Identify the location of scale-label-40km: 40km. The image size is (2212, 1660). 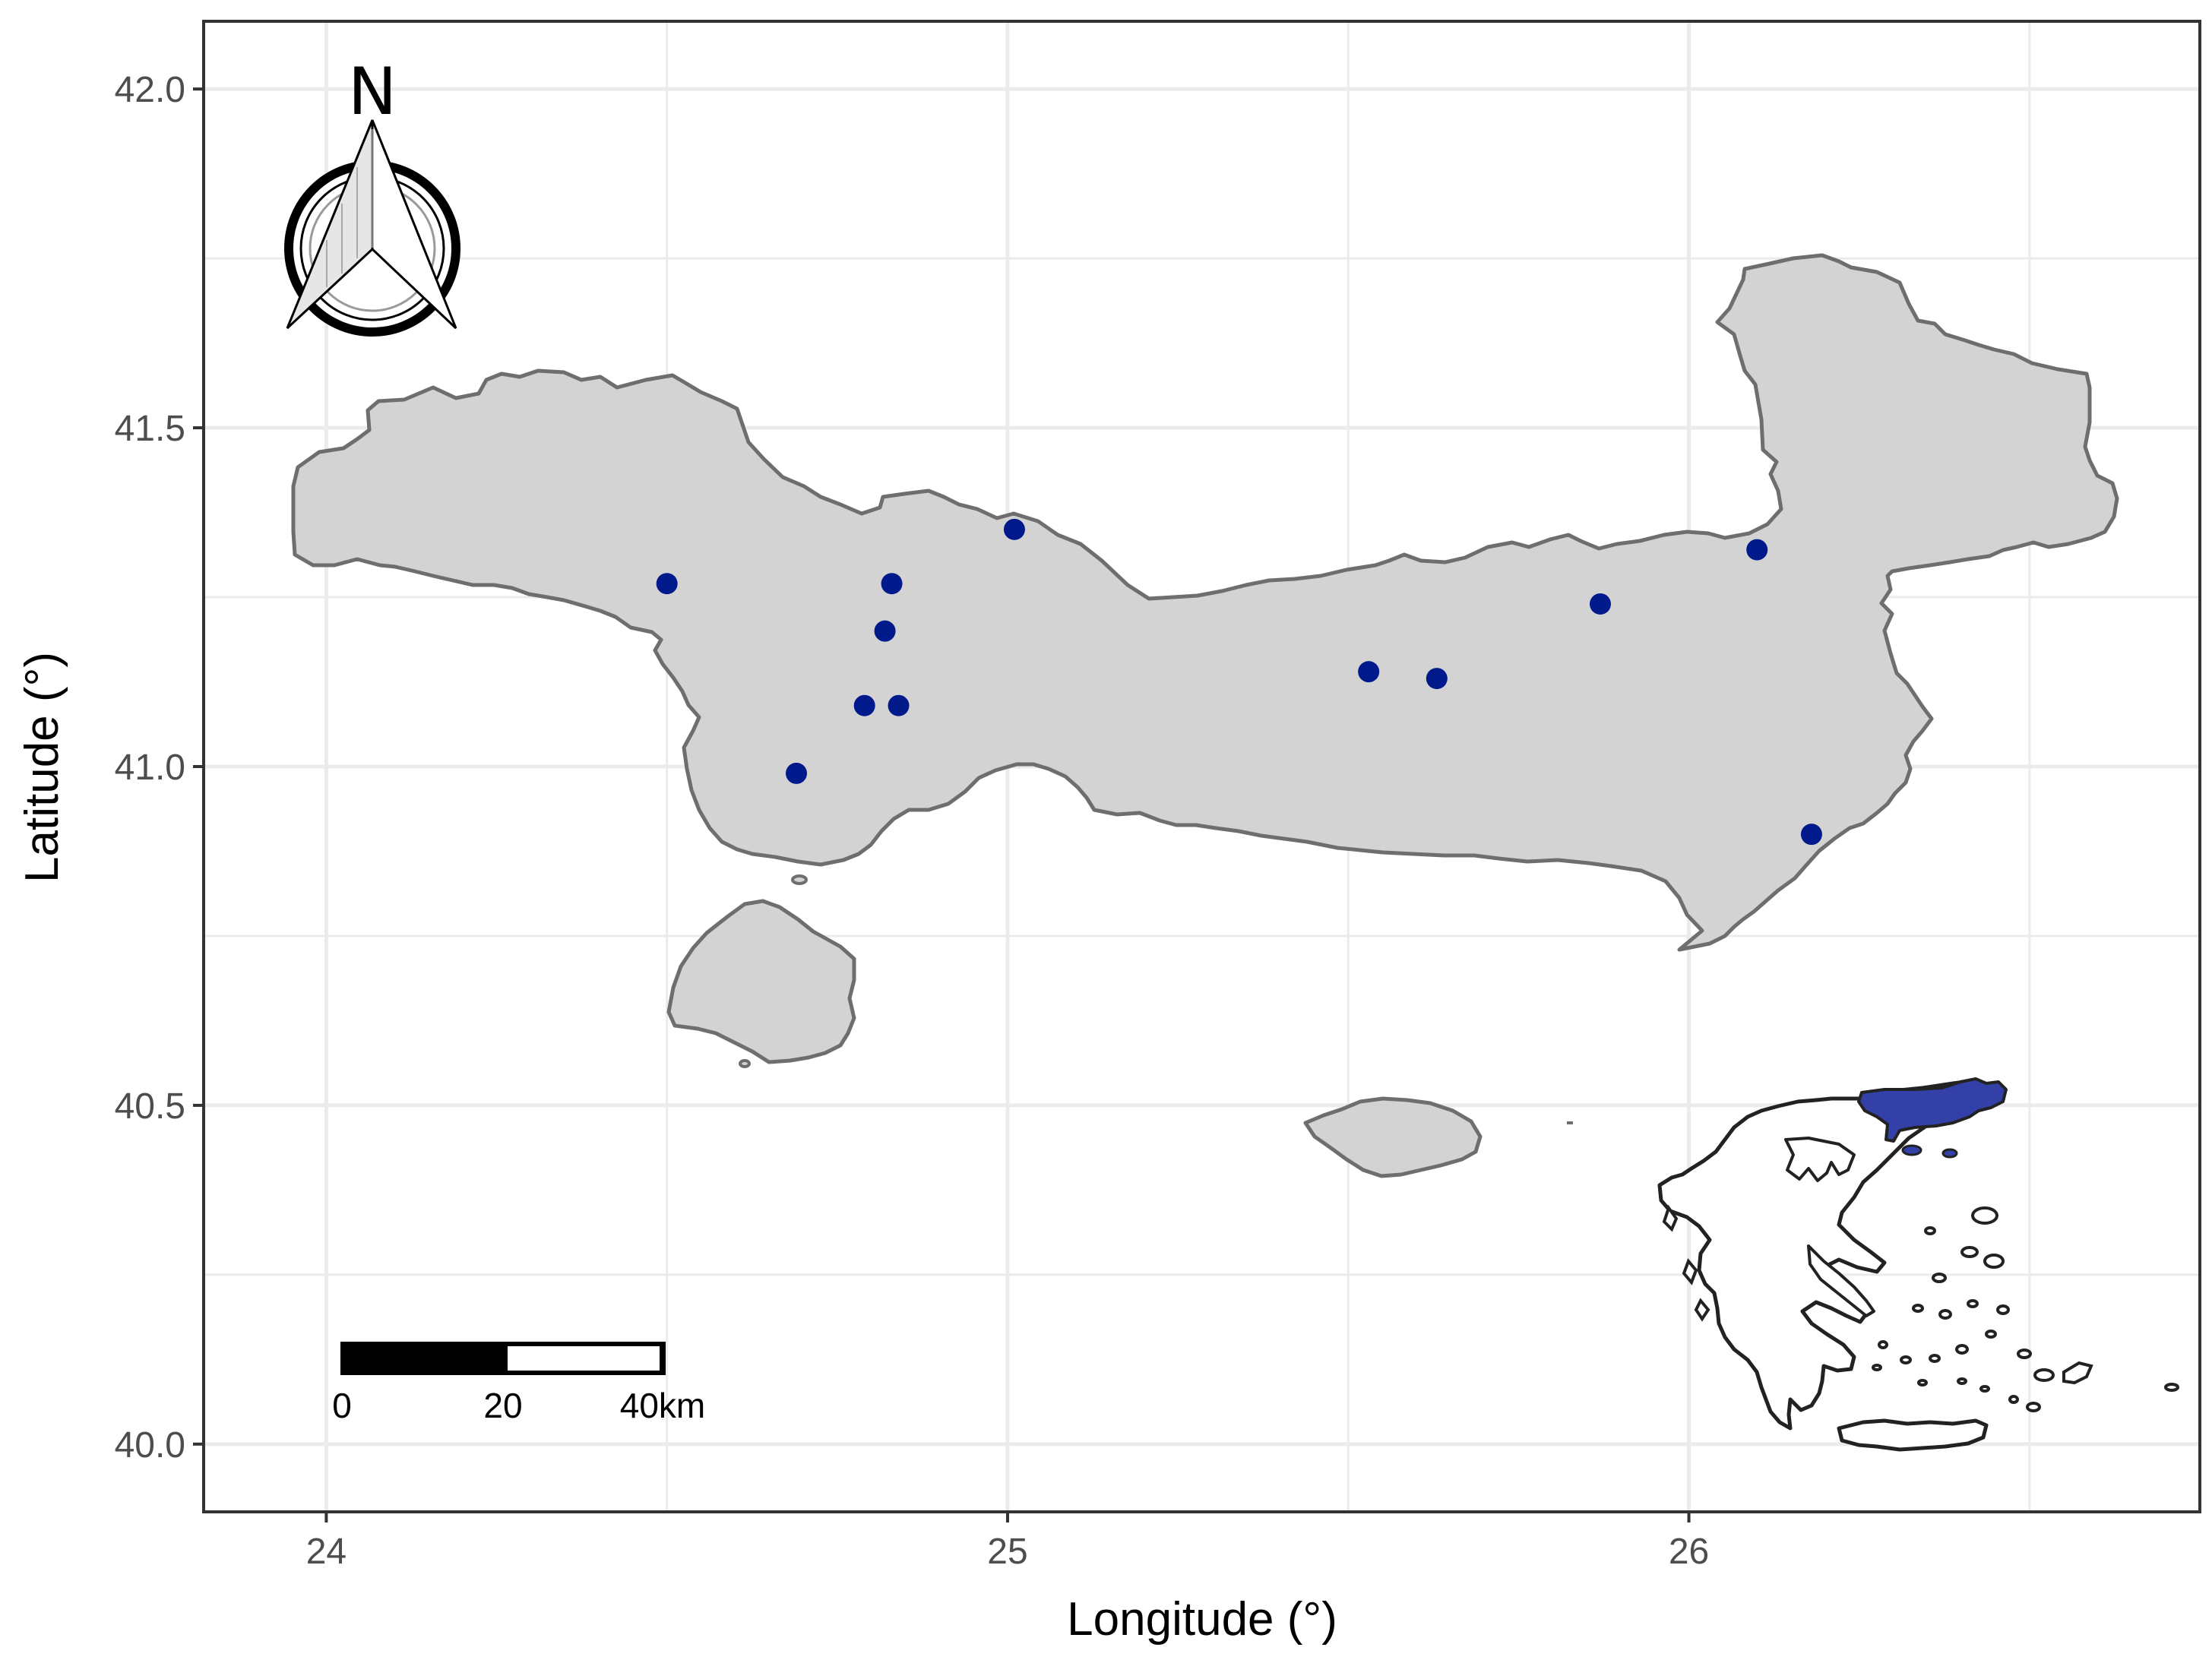
(662, 1405).